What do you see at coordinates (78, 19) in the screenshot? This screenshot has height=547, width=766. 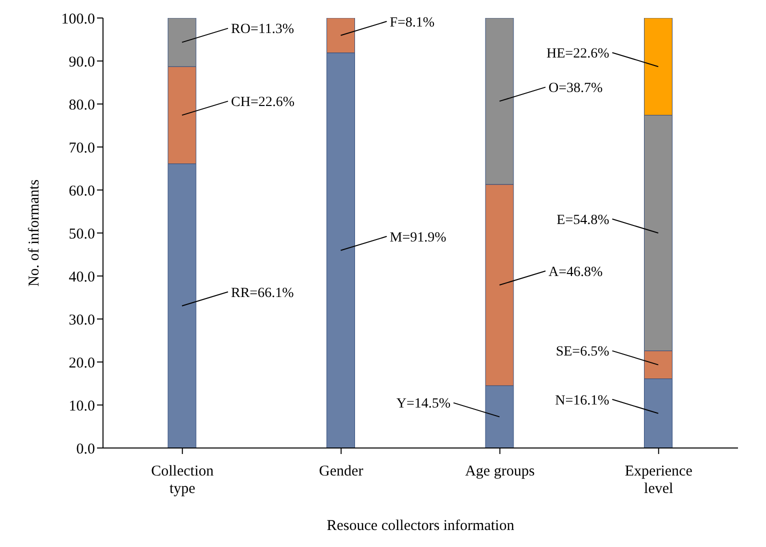 I see `y-tick-label: 100.0` at bounding box center [78, 19].